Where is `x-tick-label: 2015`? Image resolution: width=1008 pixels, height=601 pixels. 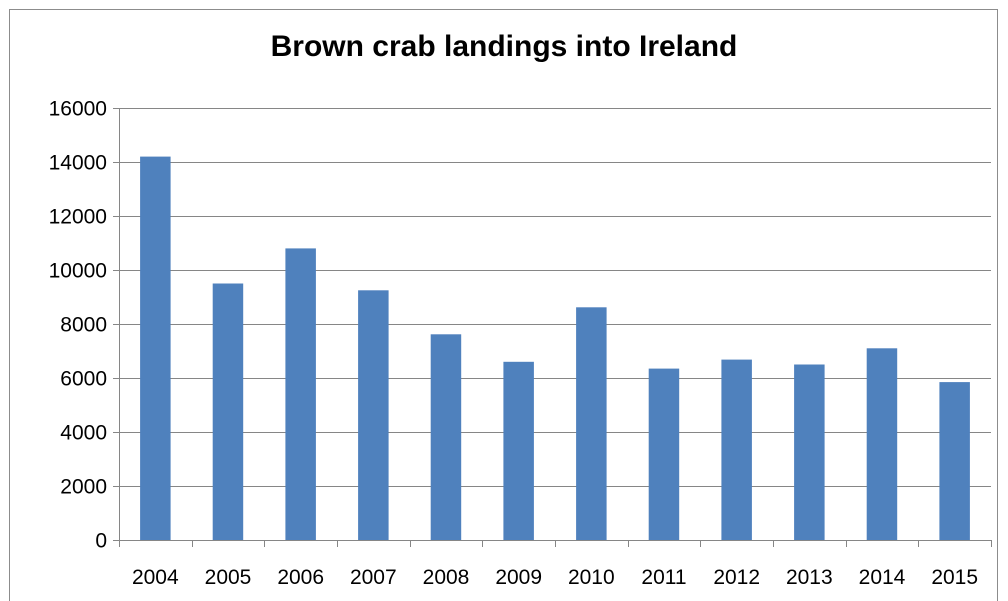 x-tick-label: 2015 is located at coordinates (954, 577).